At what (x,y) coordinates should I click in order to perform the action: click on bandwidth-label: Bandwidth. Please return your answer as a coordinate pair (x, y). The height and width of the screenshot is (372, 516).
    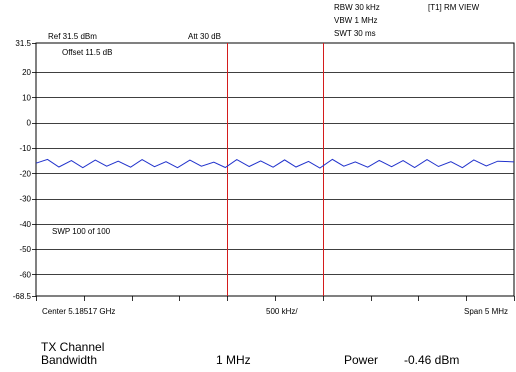
    Looking at the image, I should click on (69, 360).